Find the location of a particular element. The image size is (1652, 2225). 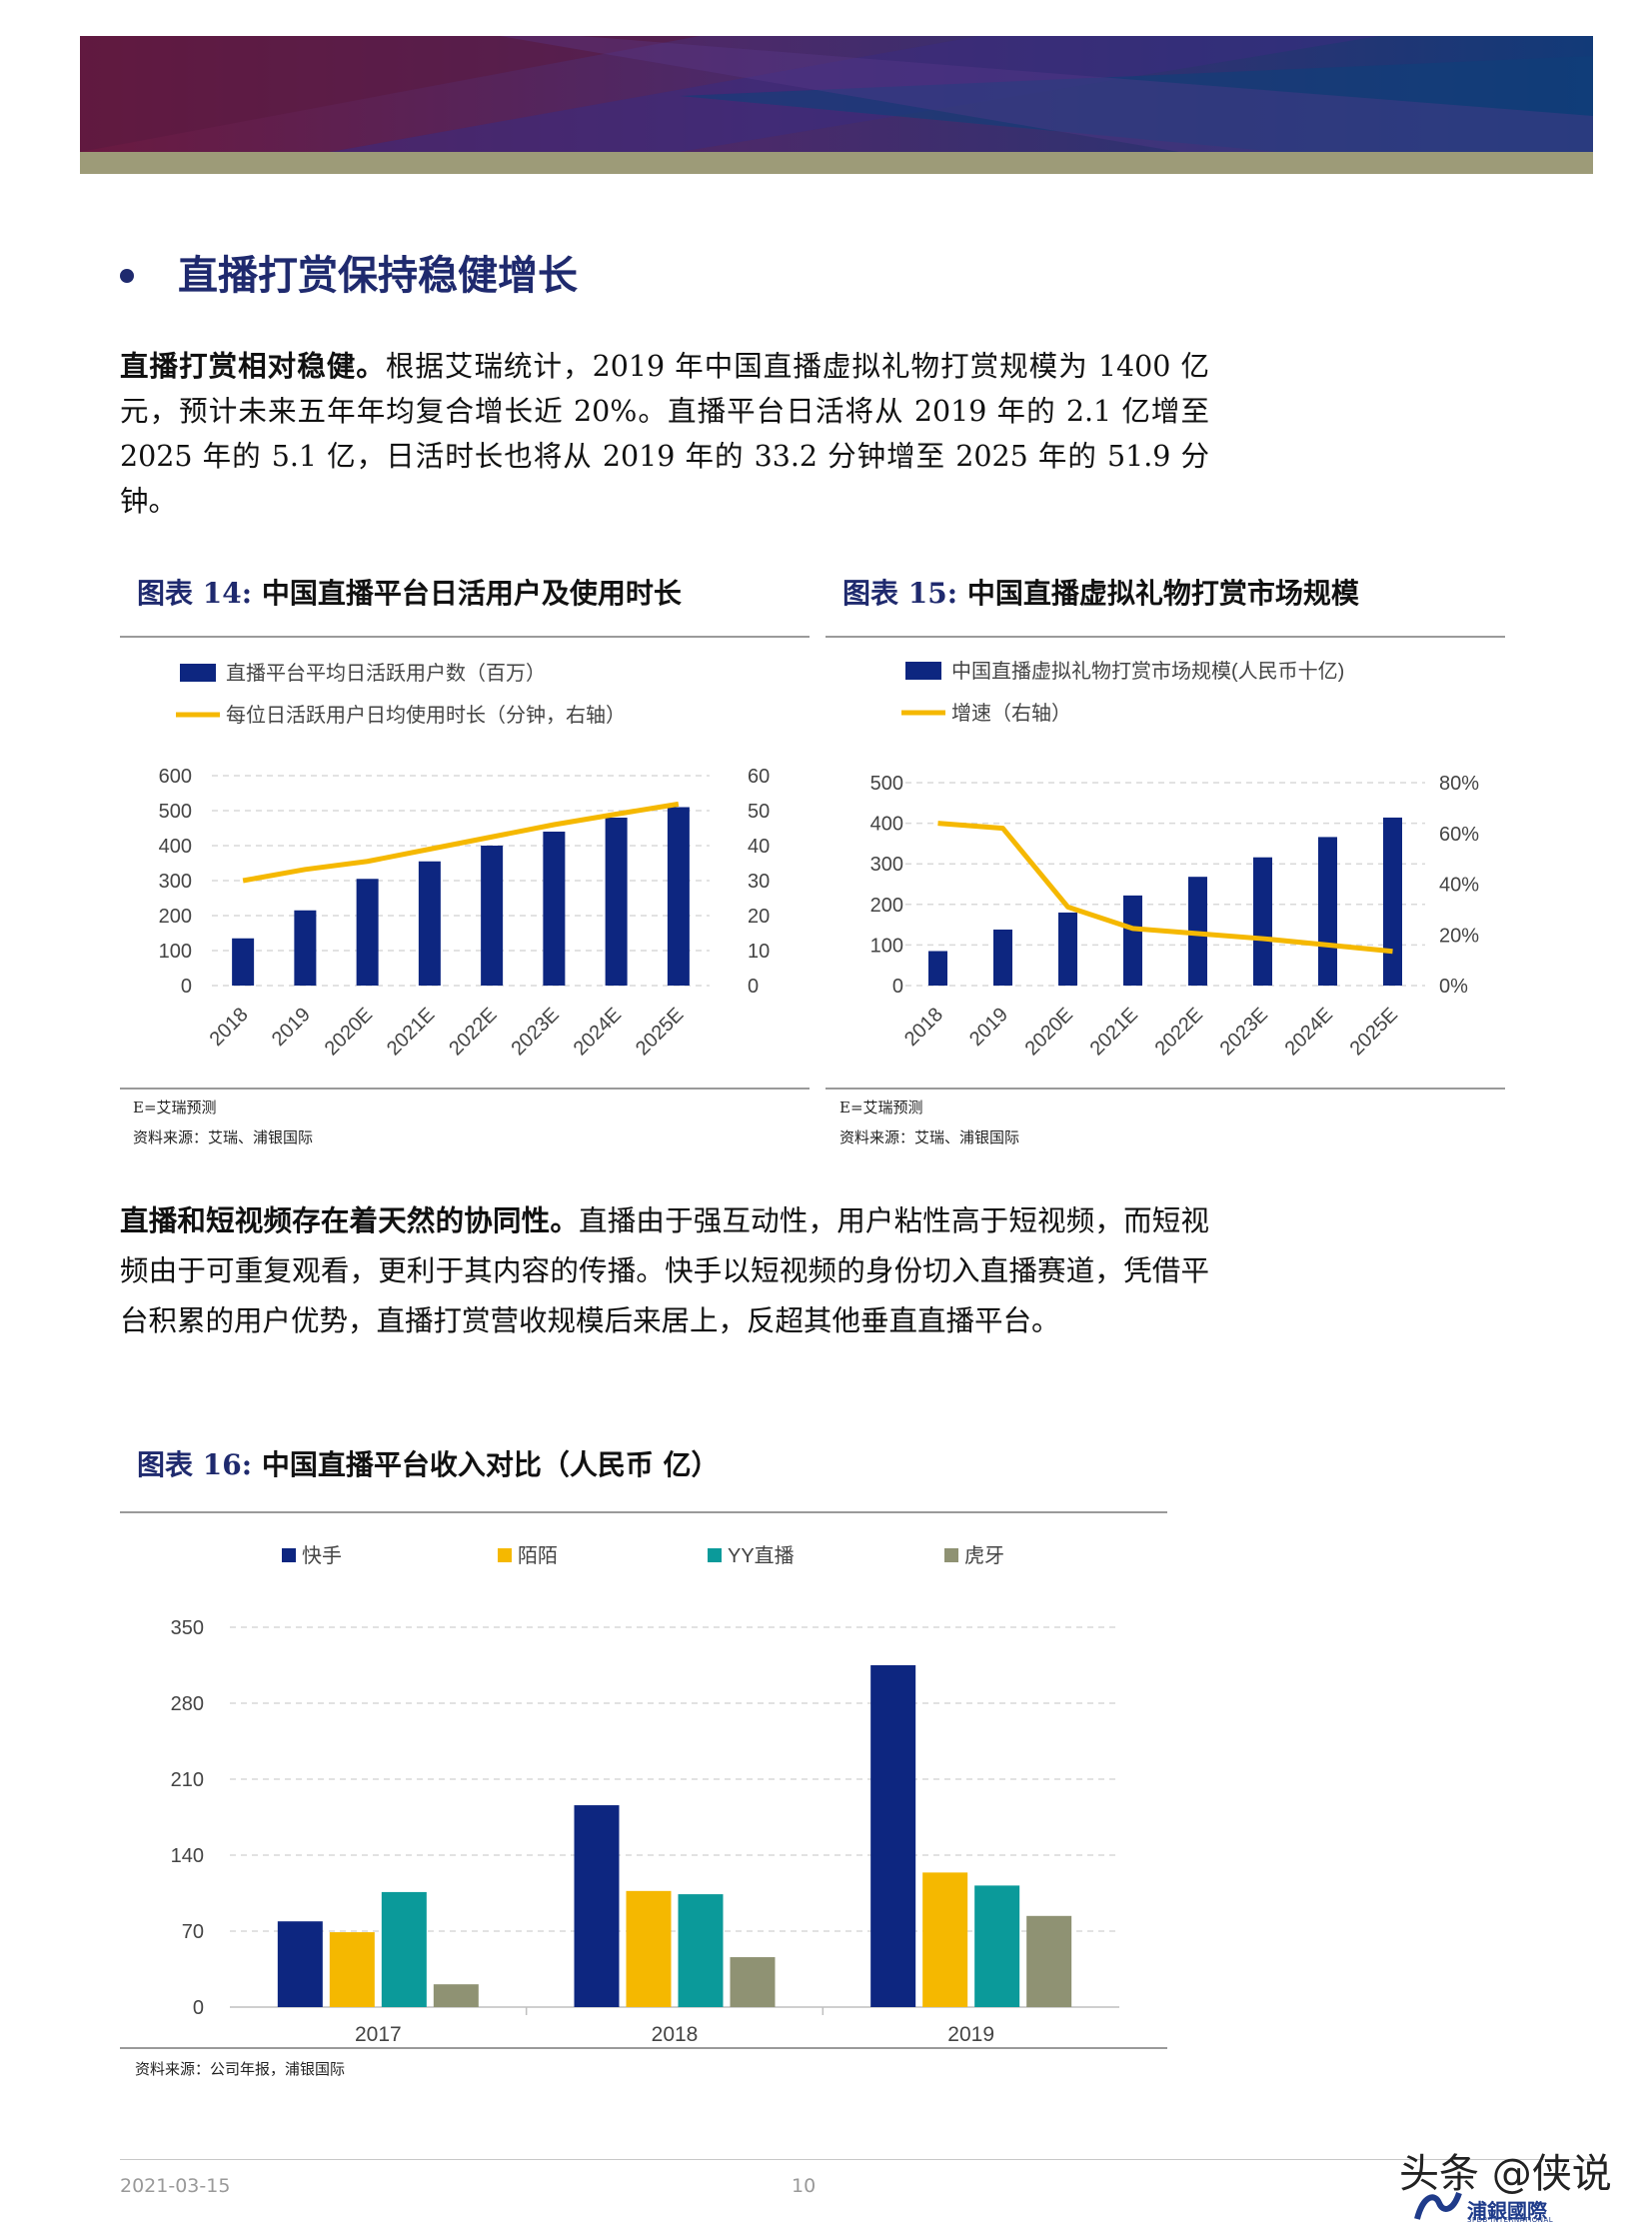

fig14-note: E=艾瑞预测 is located at coordinates (175, 1108).